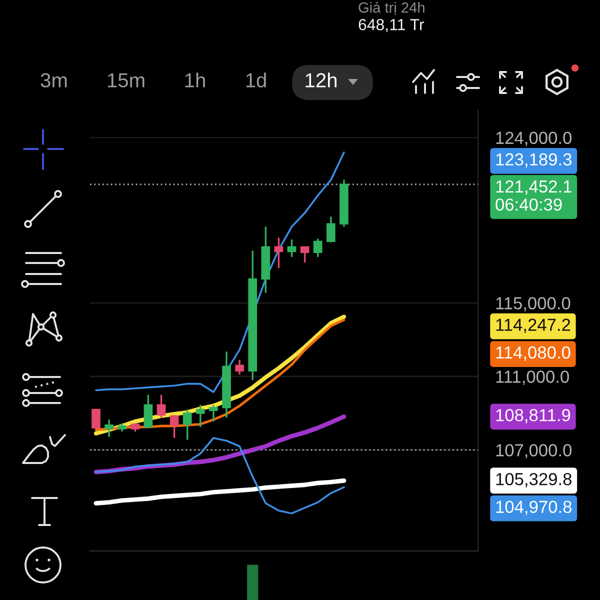 Image resolution: width=600 pixels, height=600 pixels. I want to click on text: 104,970.8, so click(534, 508).